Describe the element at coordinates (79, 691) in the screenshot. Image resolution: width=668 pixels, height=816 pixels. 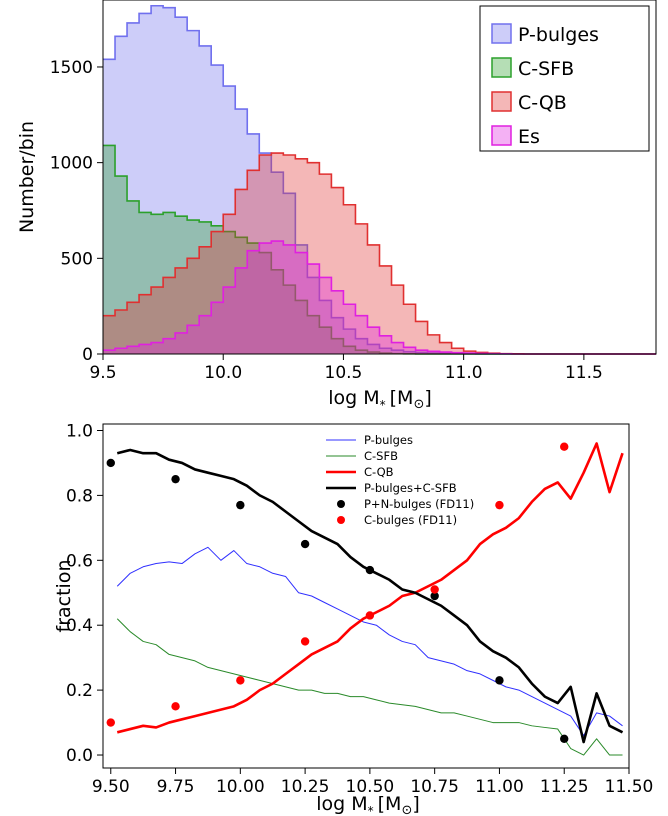
I see `fraction-y-tick-label: 0.2` at that location.